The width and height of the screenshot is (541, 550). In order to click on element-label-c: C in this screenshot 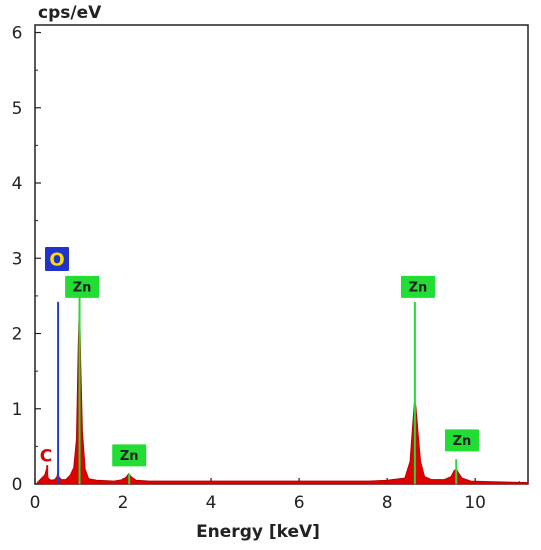, I will do `click(46, 456)`.